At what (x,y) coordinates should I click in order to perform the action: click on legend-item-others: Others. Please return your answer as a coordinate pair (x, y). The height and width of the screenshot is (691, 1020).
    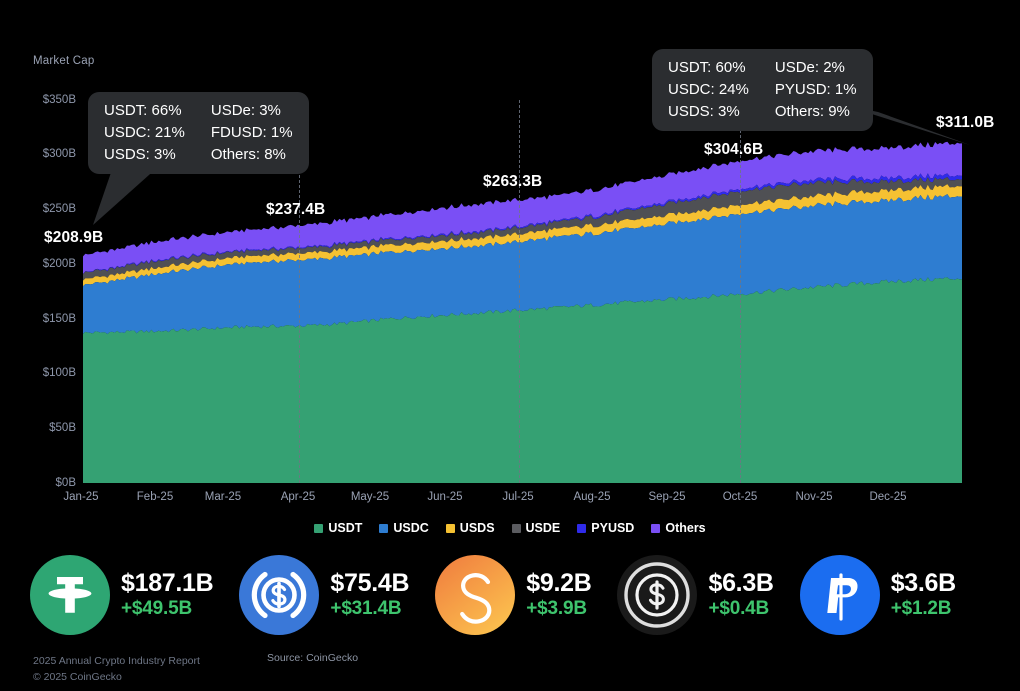
    Looking at the image, I should click on (678, 528).